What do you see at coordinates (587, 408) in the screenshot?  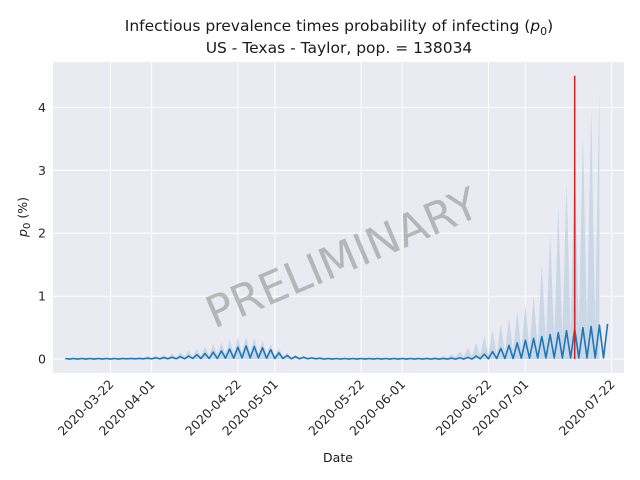 I see `x-tick-label: 2020-07-22` at bounding box center [587, 408].